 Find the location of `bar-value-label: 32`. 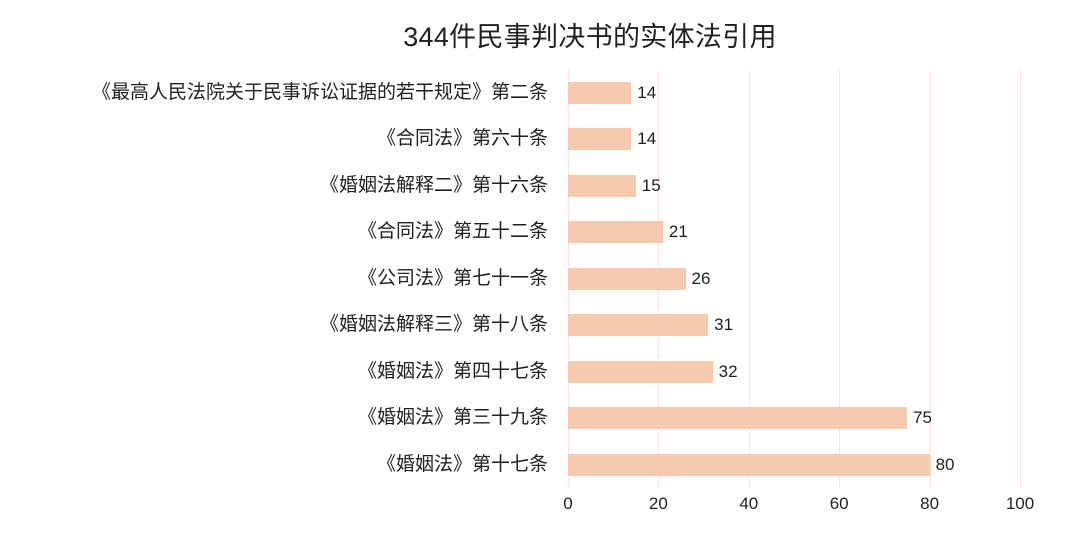

bar-value-label: 32 is located at coordinates (728, 371).